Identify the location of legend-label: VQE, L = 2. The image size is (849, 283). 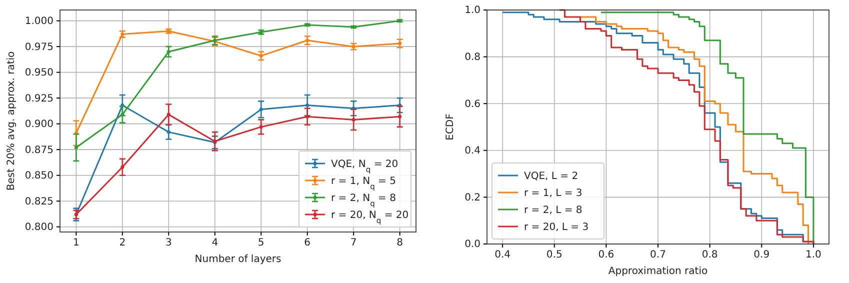
(551, 176).